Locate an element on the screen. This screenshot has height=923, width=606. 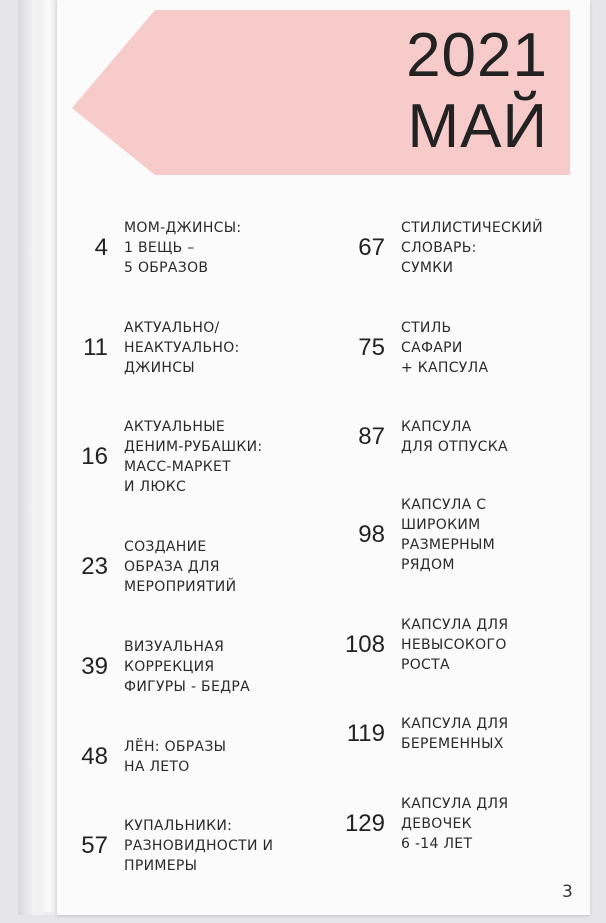
toc-page-number: 4 is located at coordinates (101, 247).